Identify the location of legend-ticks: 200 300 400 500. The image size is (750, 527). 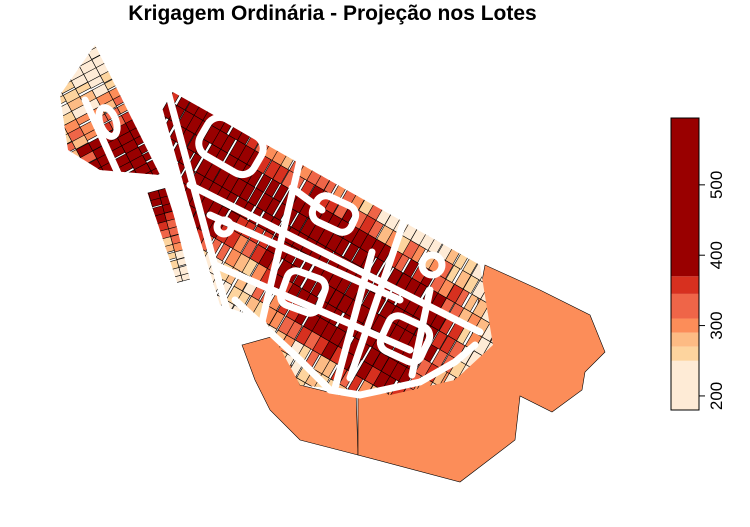
(712, 290).